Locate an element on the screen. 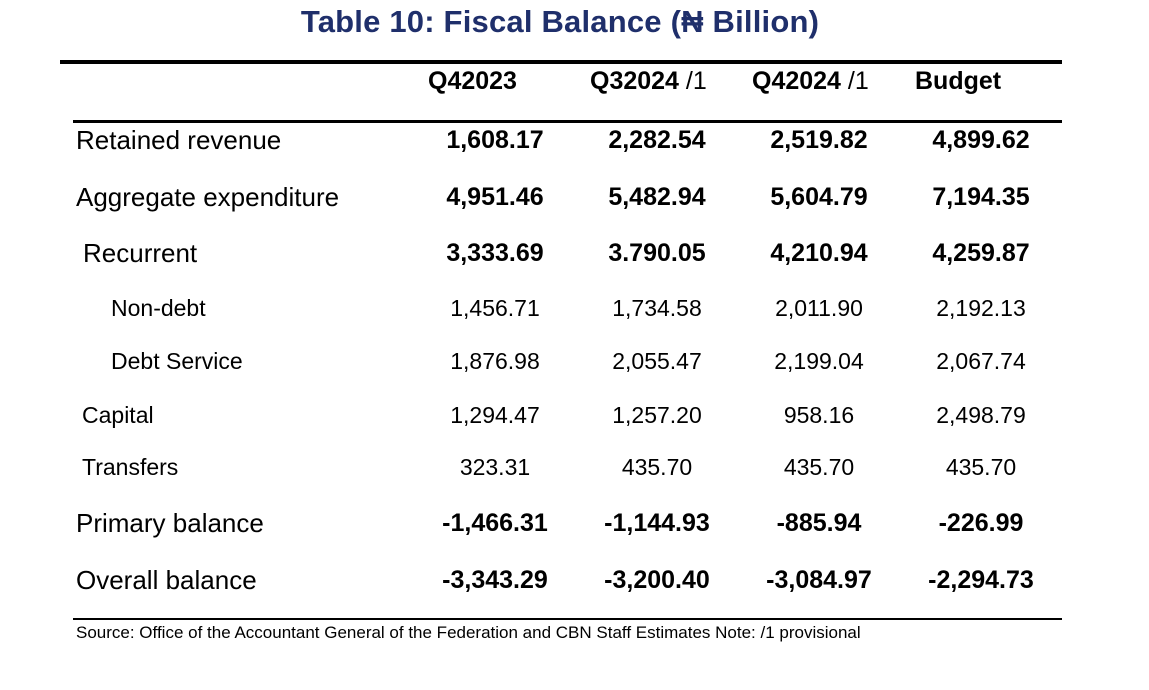 The height and width of the screenshot is (690, 1149). cell-q32024: 1,734.58 is located at coordinates (657, 308).